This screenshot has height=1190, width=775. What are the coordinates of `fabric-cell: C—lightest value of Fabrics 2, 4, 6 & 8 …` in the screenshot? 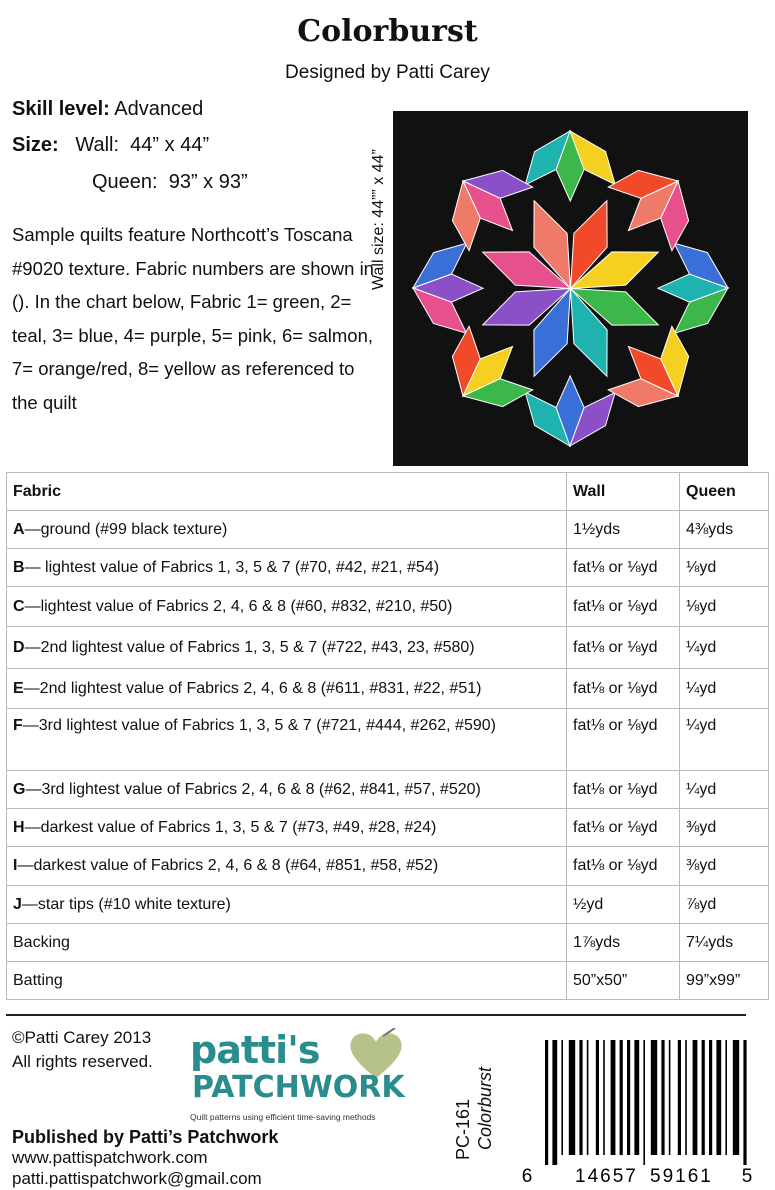 It's located at (286, 606).